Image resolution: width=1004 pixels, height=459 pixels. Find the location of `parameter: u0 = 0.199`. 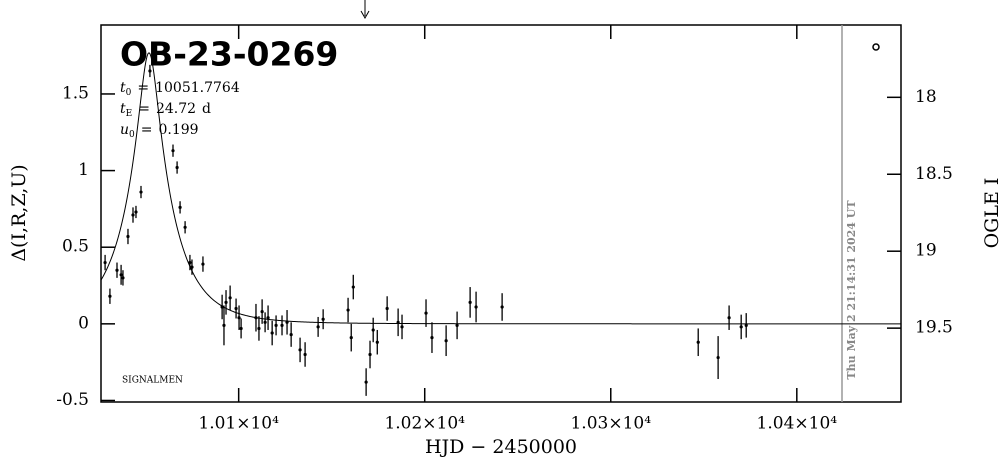

parameter: u0 = 0.199 is located at coordinates (159, 131).